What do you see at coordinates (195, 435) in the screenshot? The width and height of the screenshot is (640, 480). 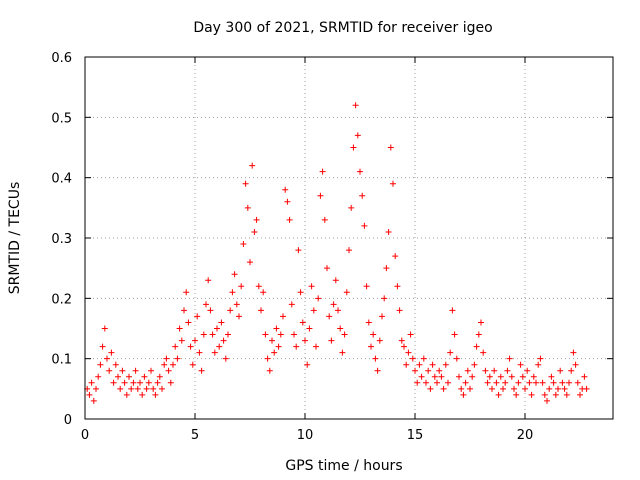 I see `x-tick-label: 5` at bounding box center [195, 435].